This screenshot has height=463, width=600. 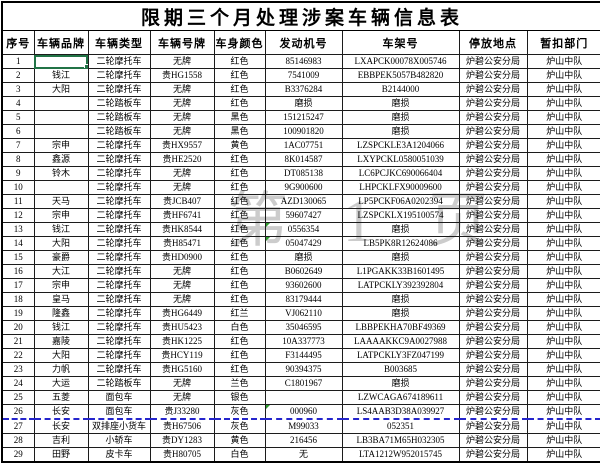 What do you see at coordinates (18, 75) in the screenshot?
I see `cell-index: 2` at bounding box center [18, 75].